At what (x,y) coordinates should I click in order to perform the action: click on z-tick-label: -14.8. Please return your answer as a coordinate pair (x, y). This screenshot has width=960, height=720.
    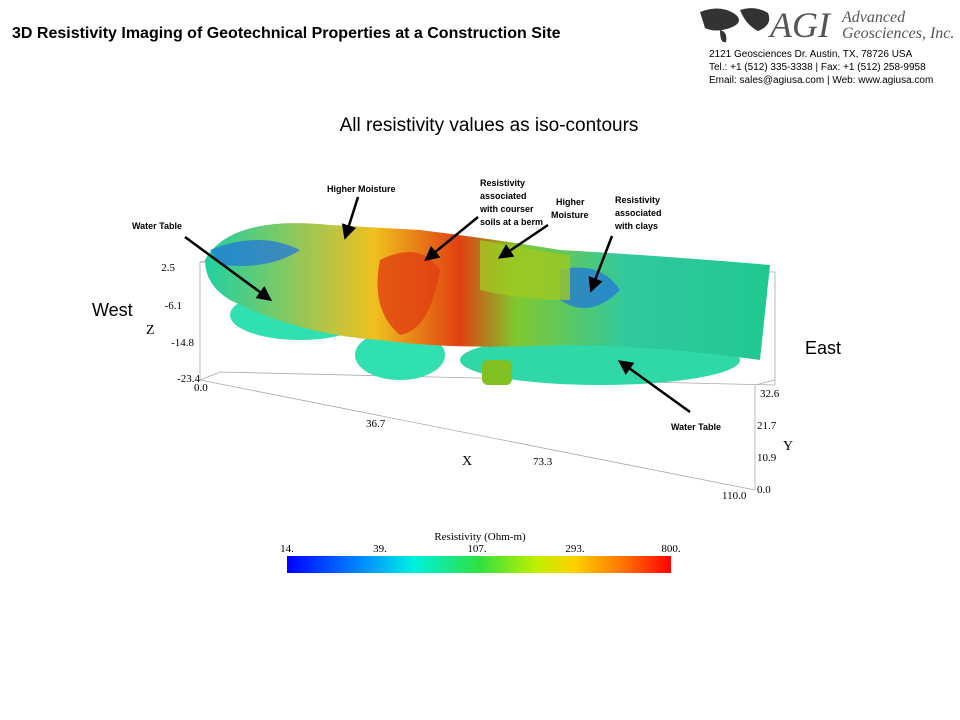
    Looking at the image, I should click on (182, 343).